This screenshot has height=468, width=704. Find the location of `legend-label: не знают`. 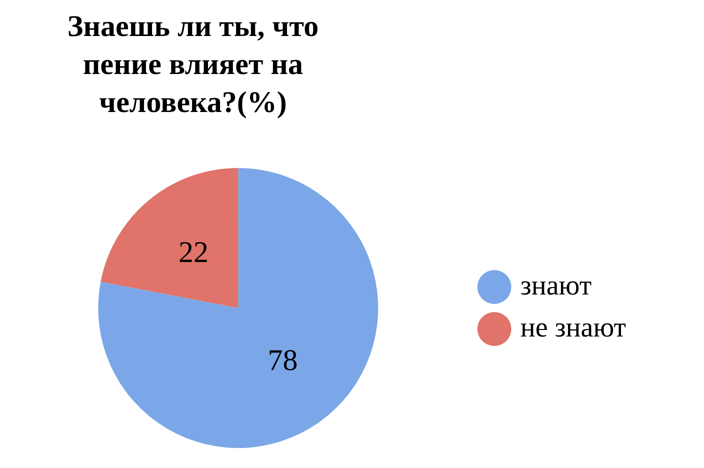

legend-label: не знают is located at coordinates (573, 328).